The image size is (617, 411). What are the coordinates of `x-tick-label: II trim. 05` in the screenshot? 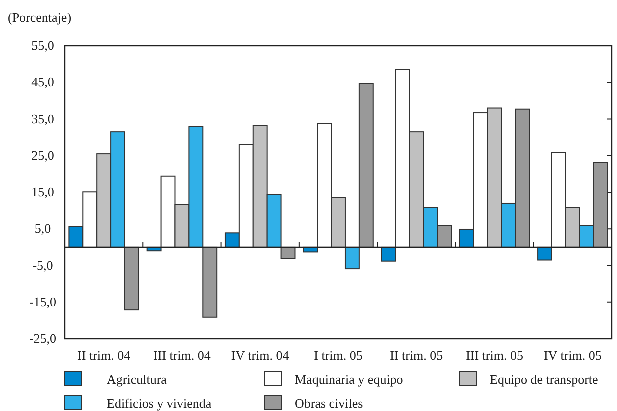 It's located at (417, 355).